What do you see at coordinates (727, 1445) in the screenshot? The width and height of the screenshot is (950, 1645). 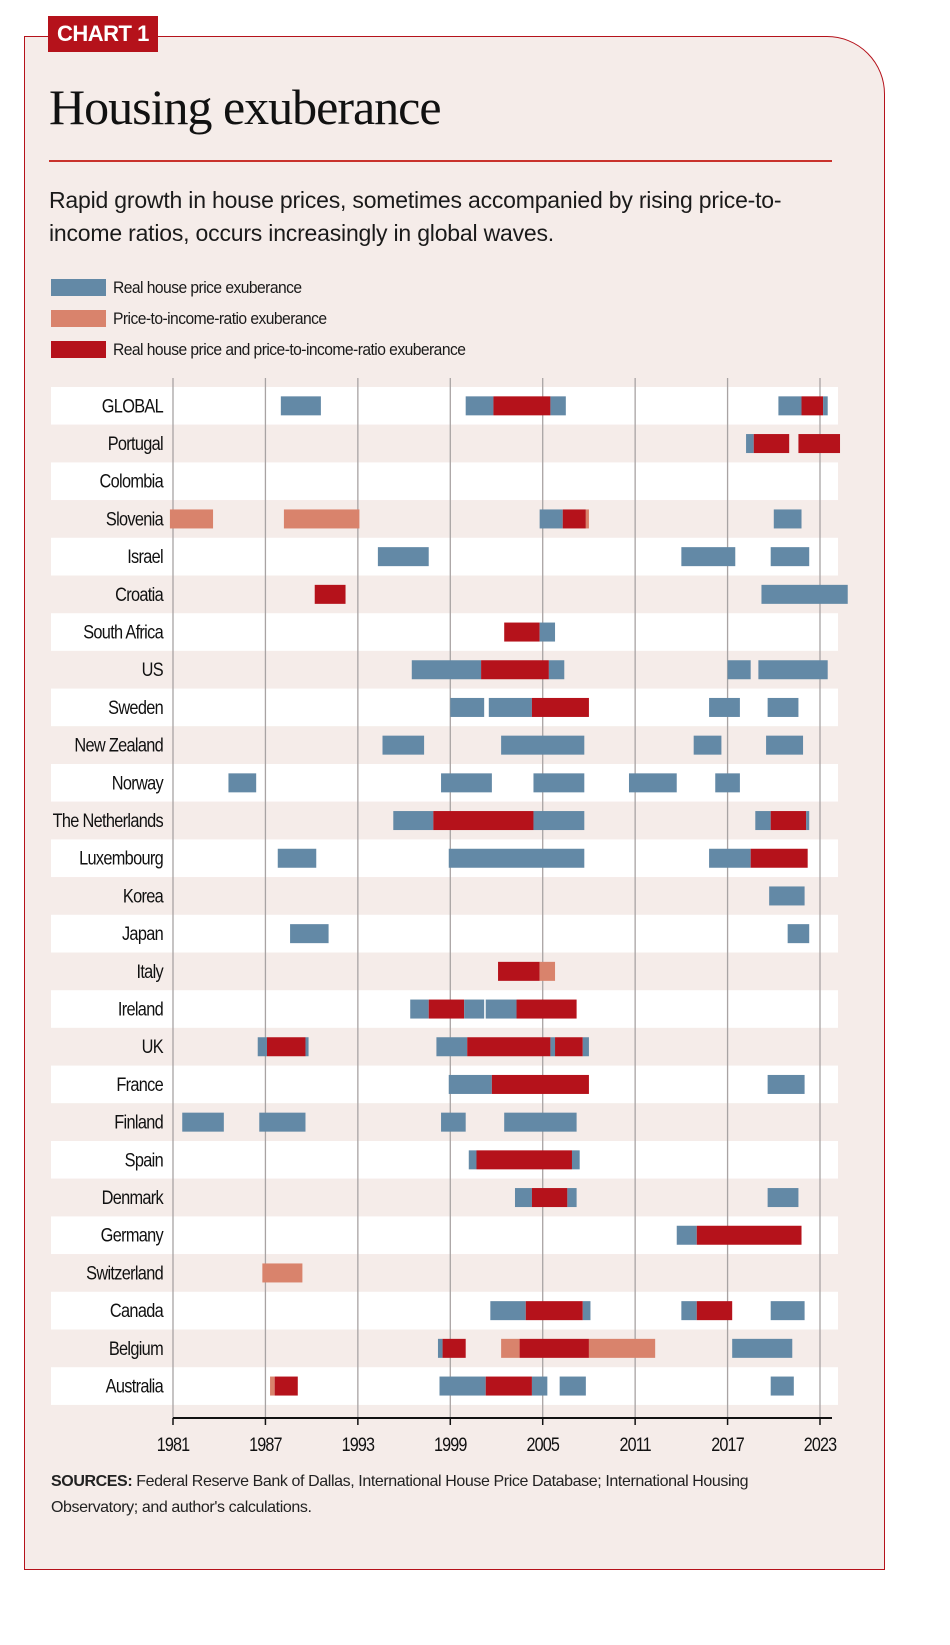 I see `x-tick-label: 2017` at bounding box center [727, 1445].